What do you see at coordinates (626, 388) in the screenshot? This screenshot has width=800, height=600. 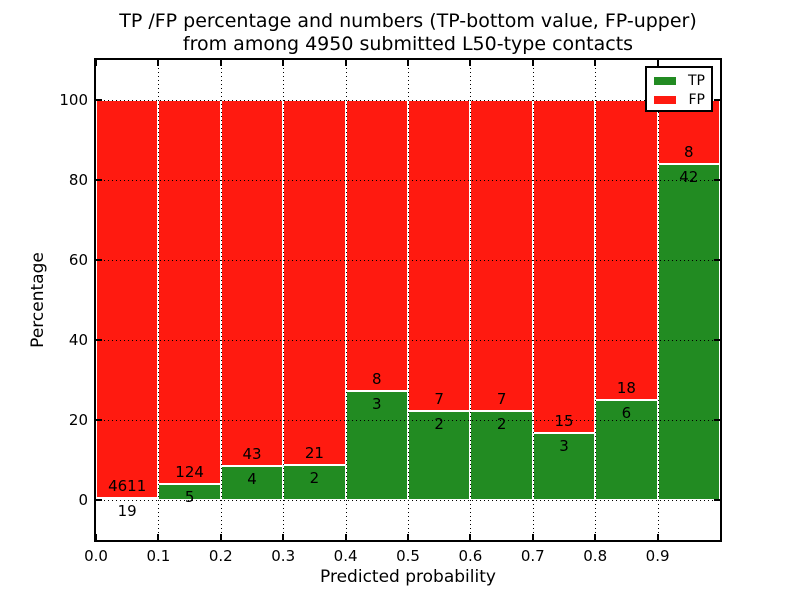 I see `fp-count-label: 18` at bounding box center [626, 388].